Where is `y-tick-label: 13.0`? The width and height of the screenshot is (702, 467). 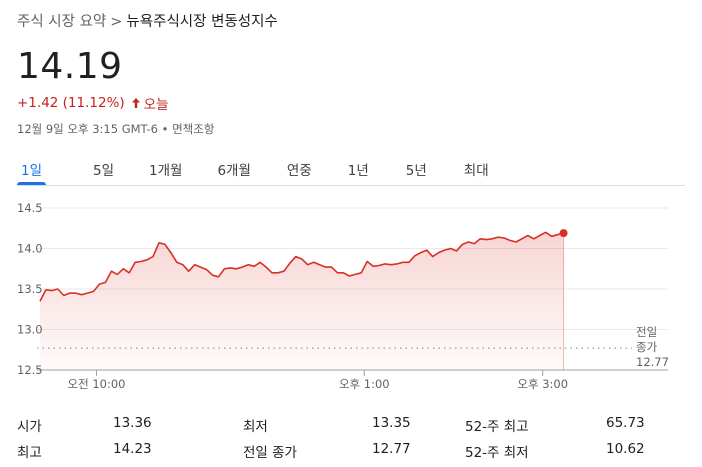 y-tick-label: 13.0 is located at coordinates (30, 330).